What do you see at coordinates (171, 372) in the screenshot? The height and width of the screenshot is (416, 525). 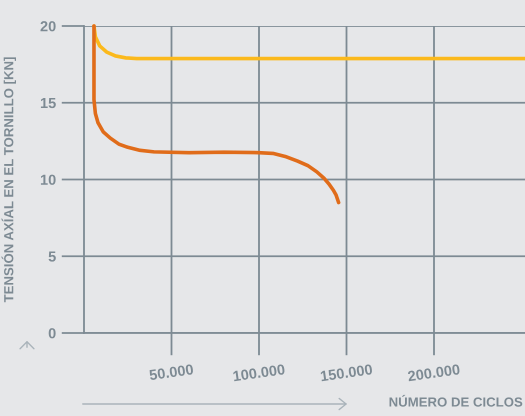 I see `x-tick-label: 50.000` at bounding box center [171, 372].